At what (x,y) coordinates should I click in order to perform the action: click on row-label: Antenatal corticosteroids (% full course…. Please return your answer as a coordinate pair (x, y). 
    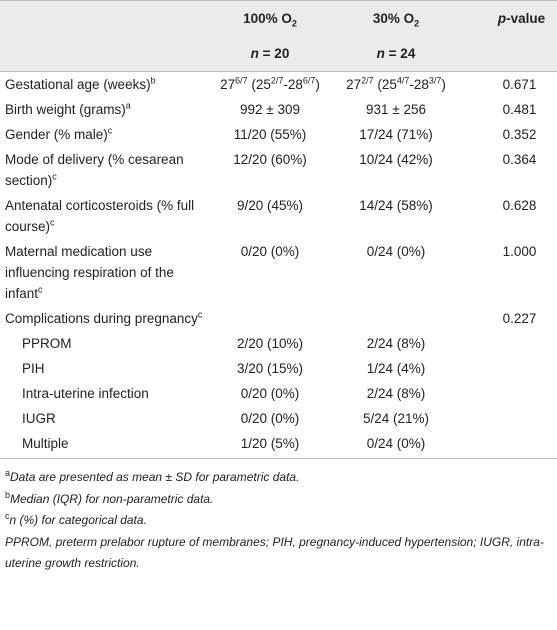
    Looking at the image, I should click on (105, 216).